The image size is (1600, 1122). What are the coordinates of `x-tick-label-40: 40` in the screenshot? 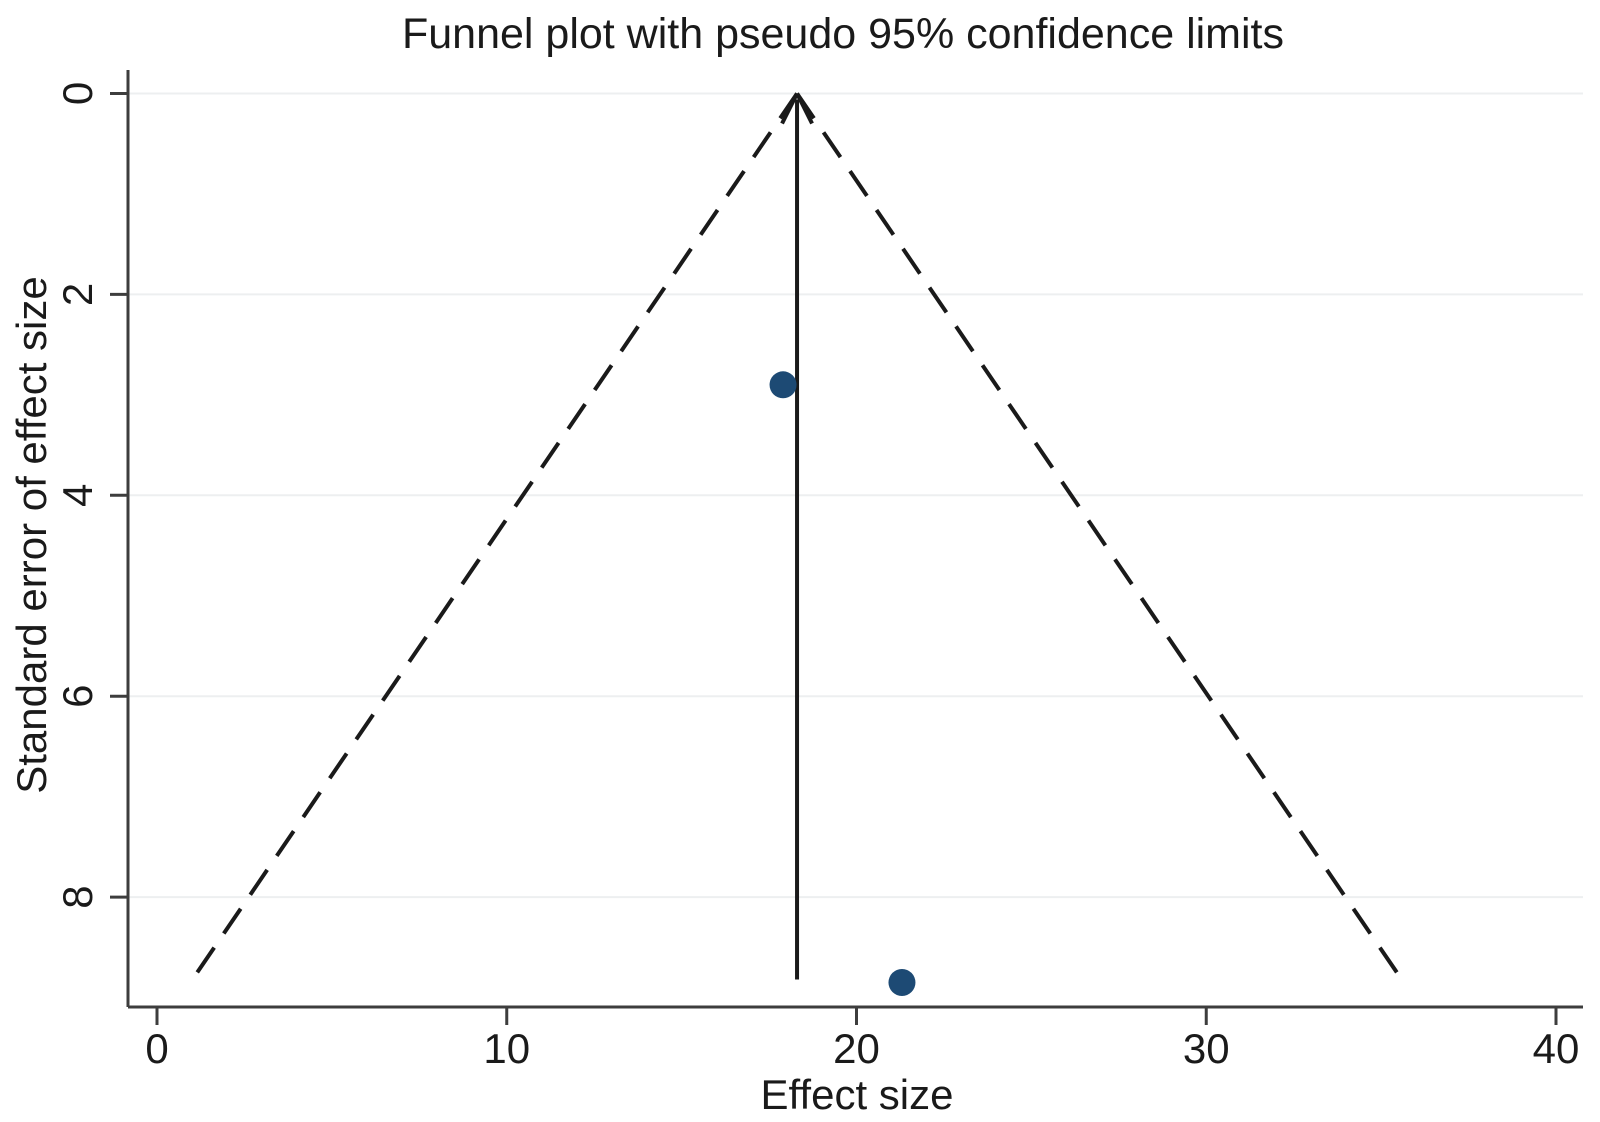 It's located at (1556, 1048).